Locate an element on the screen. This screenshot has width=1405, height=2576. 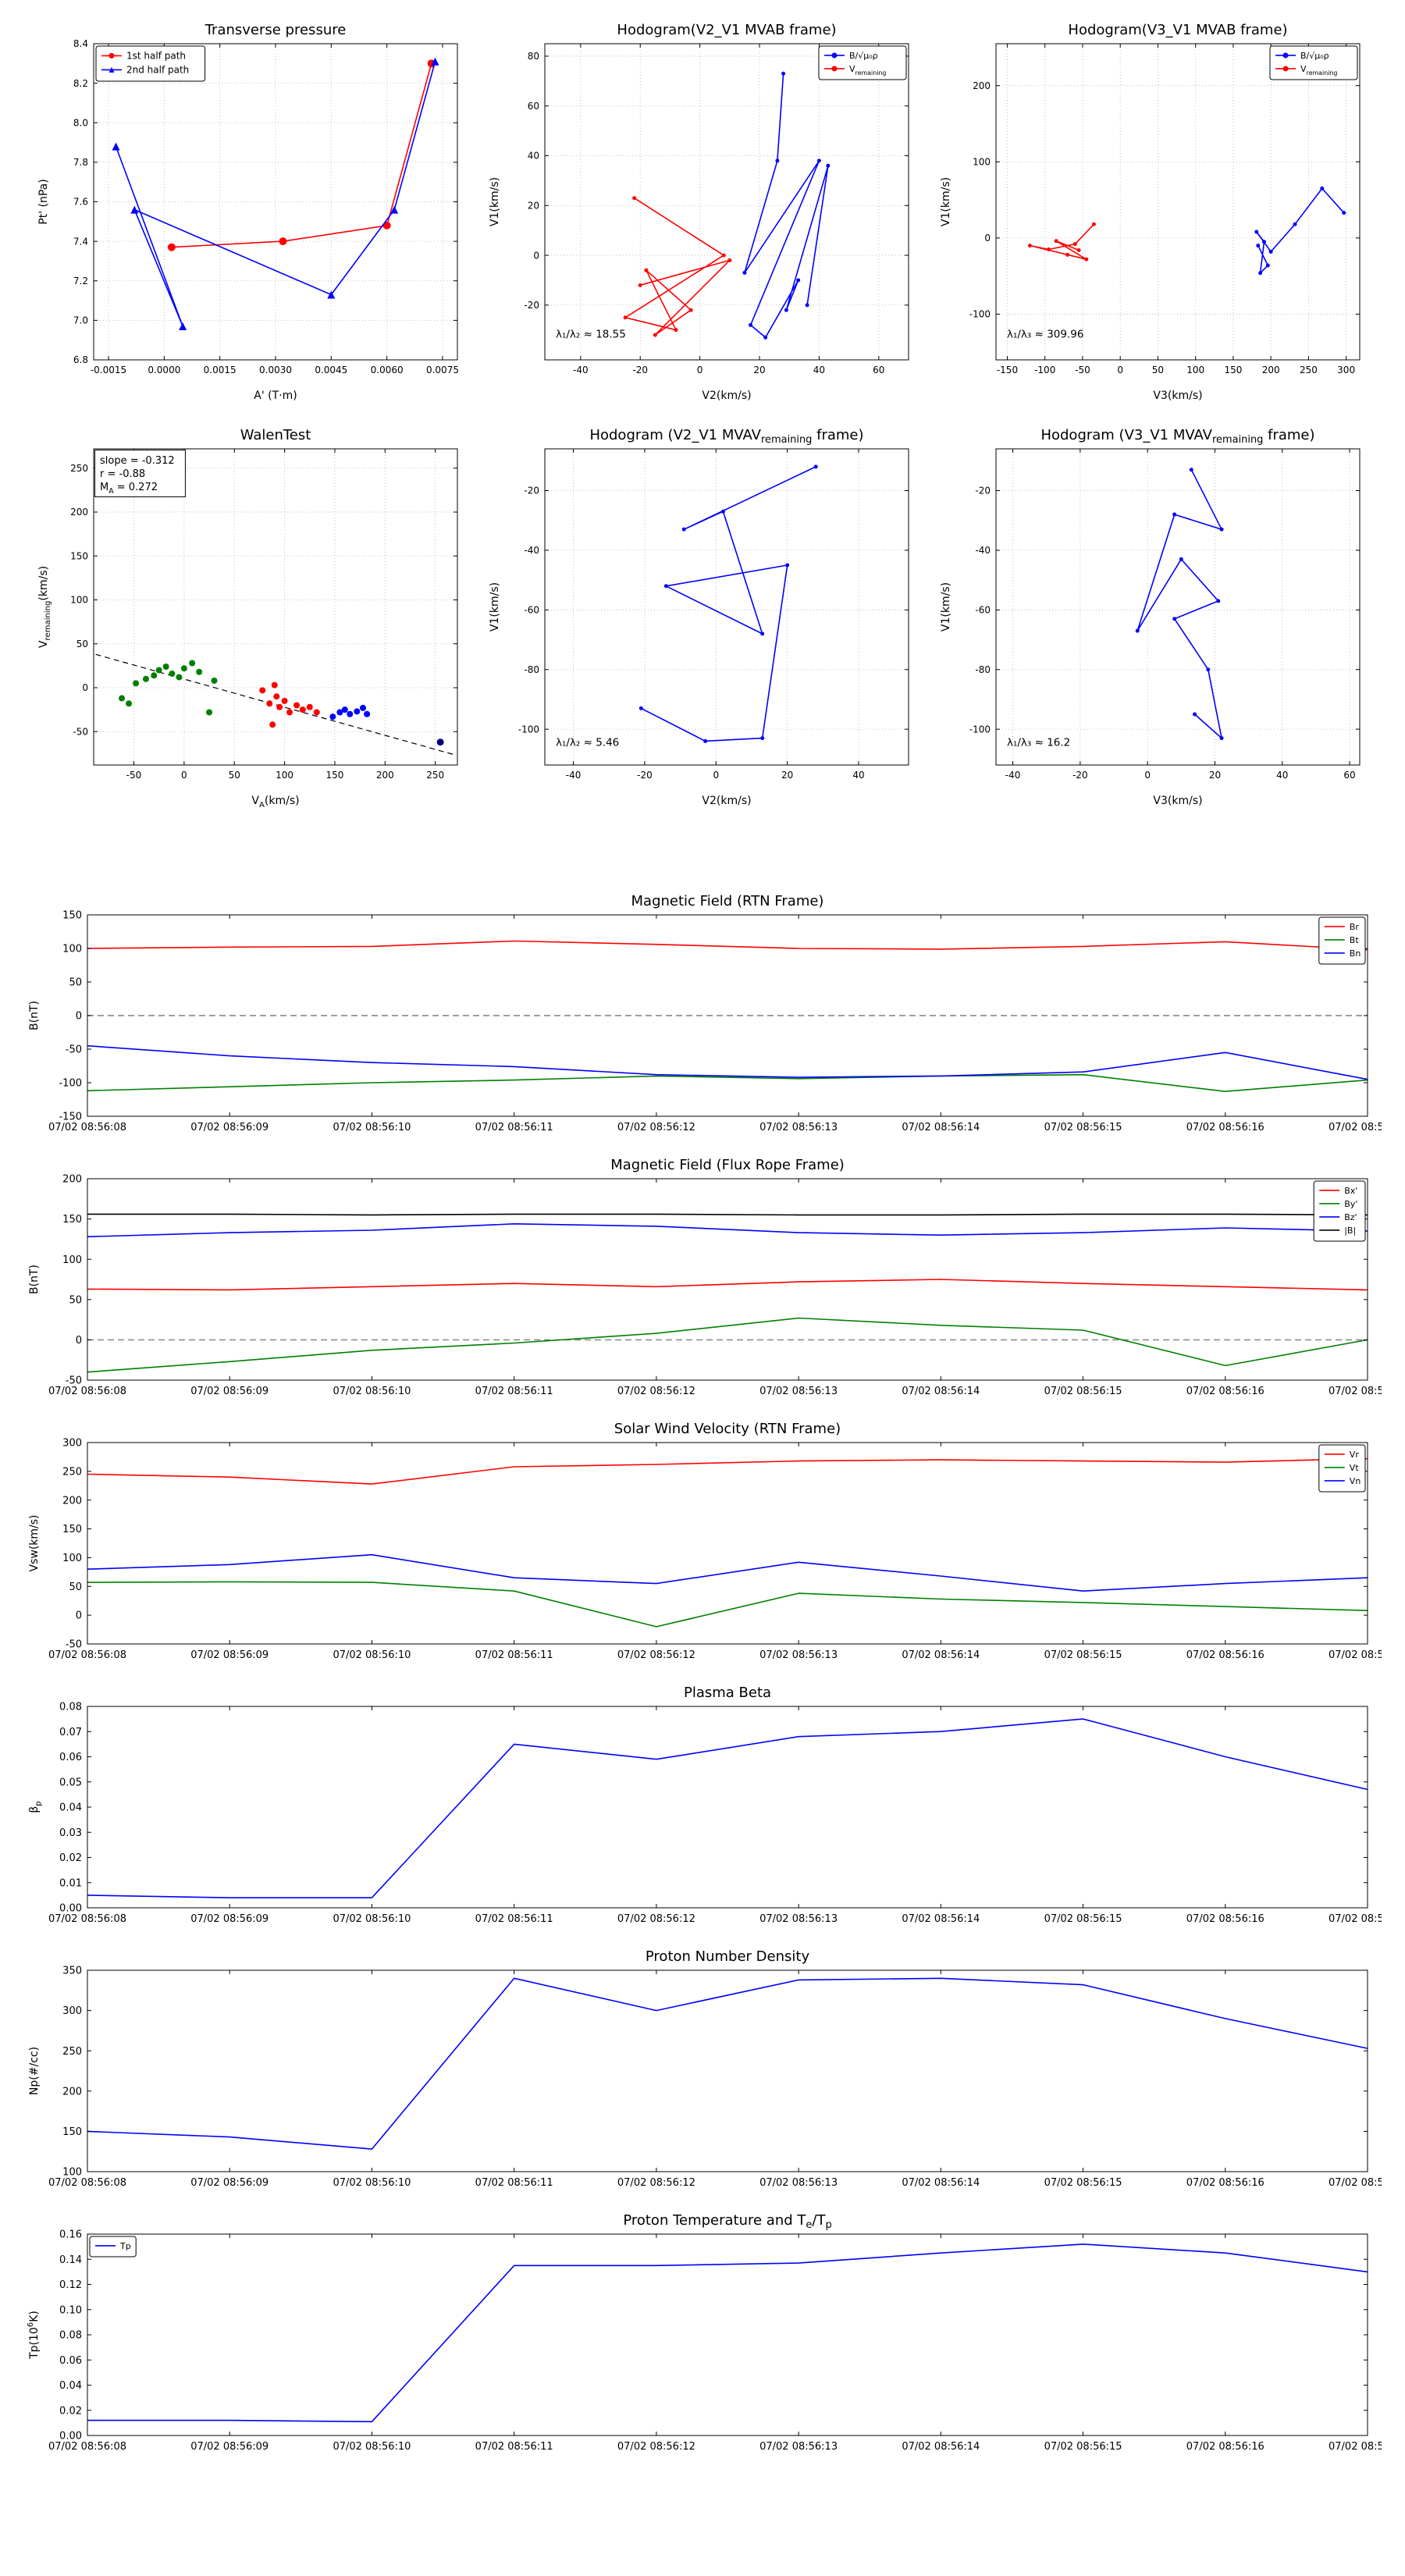
svg-text:Magnetic Field (Flux Rope Fram: Magnetic Field (Flux Rope Frame) is located at coordinates (727, 1165).